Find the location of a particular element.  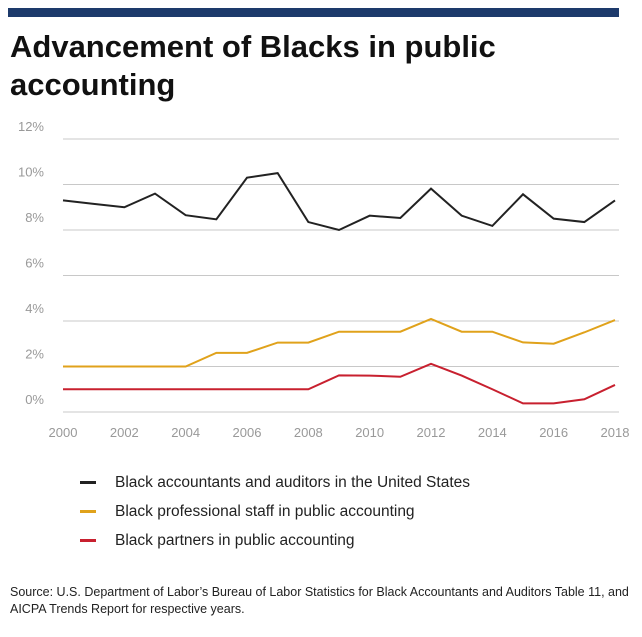

y-tick-label: 6% is located at coordinates (34, 263).